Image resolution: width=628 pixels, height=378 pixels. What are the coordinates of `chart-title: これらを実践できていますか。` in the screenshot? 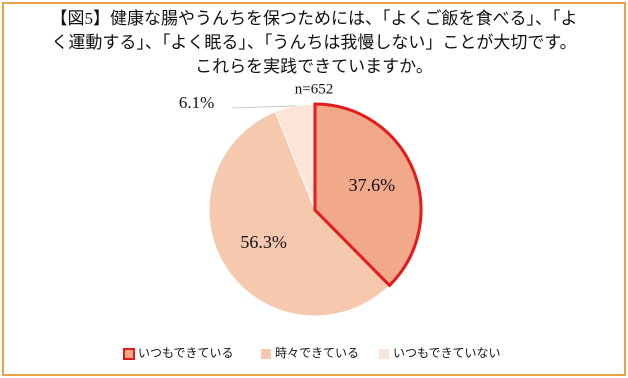 It's located at (314, 66).